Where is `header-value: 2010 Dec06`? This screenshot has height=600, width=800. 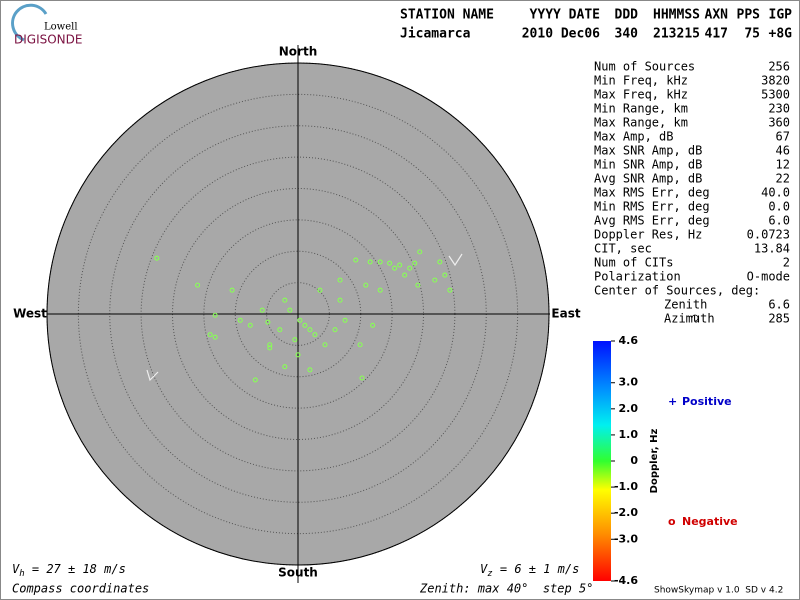 header-value: 2010 Dec06 is located at coordinates (561, 34).